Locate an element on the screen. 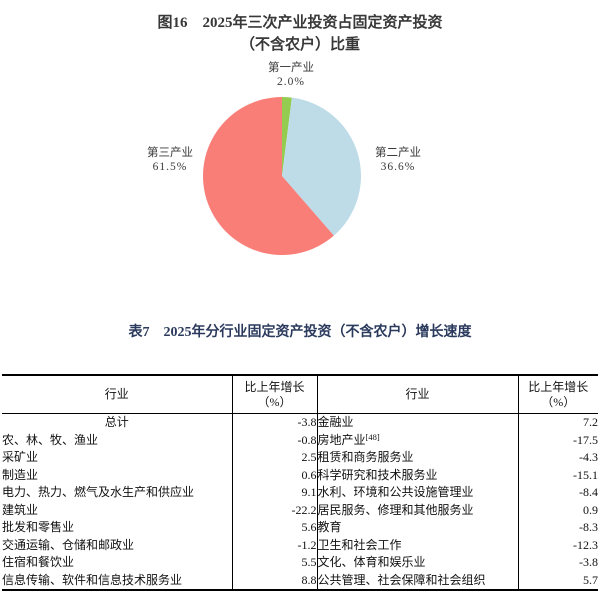  cell-industry: 租赁和商务服务业 is located at coordinates (418, 458).